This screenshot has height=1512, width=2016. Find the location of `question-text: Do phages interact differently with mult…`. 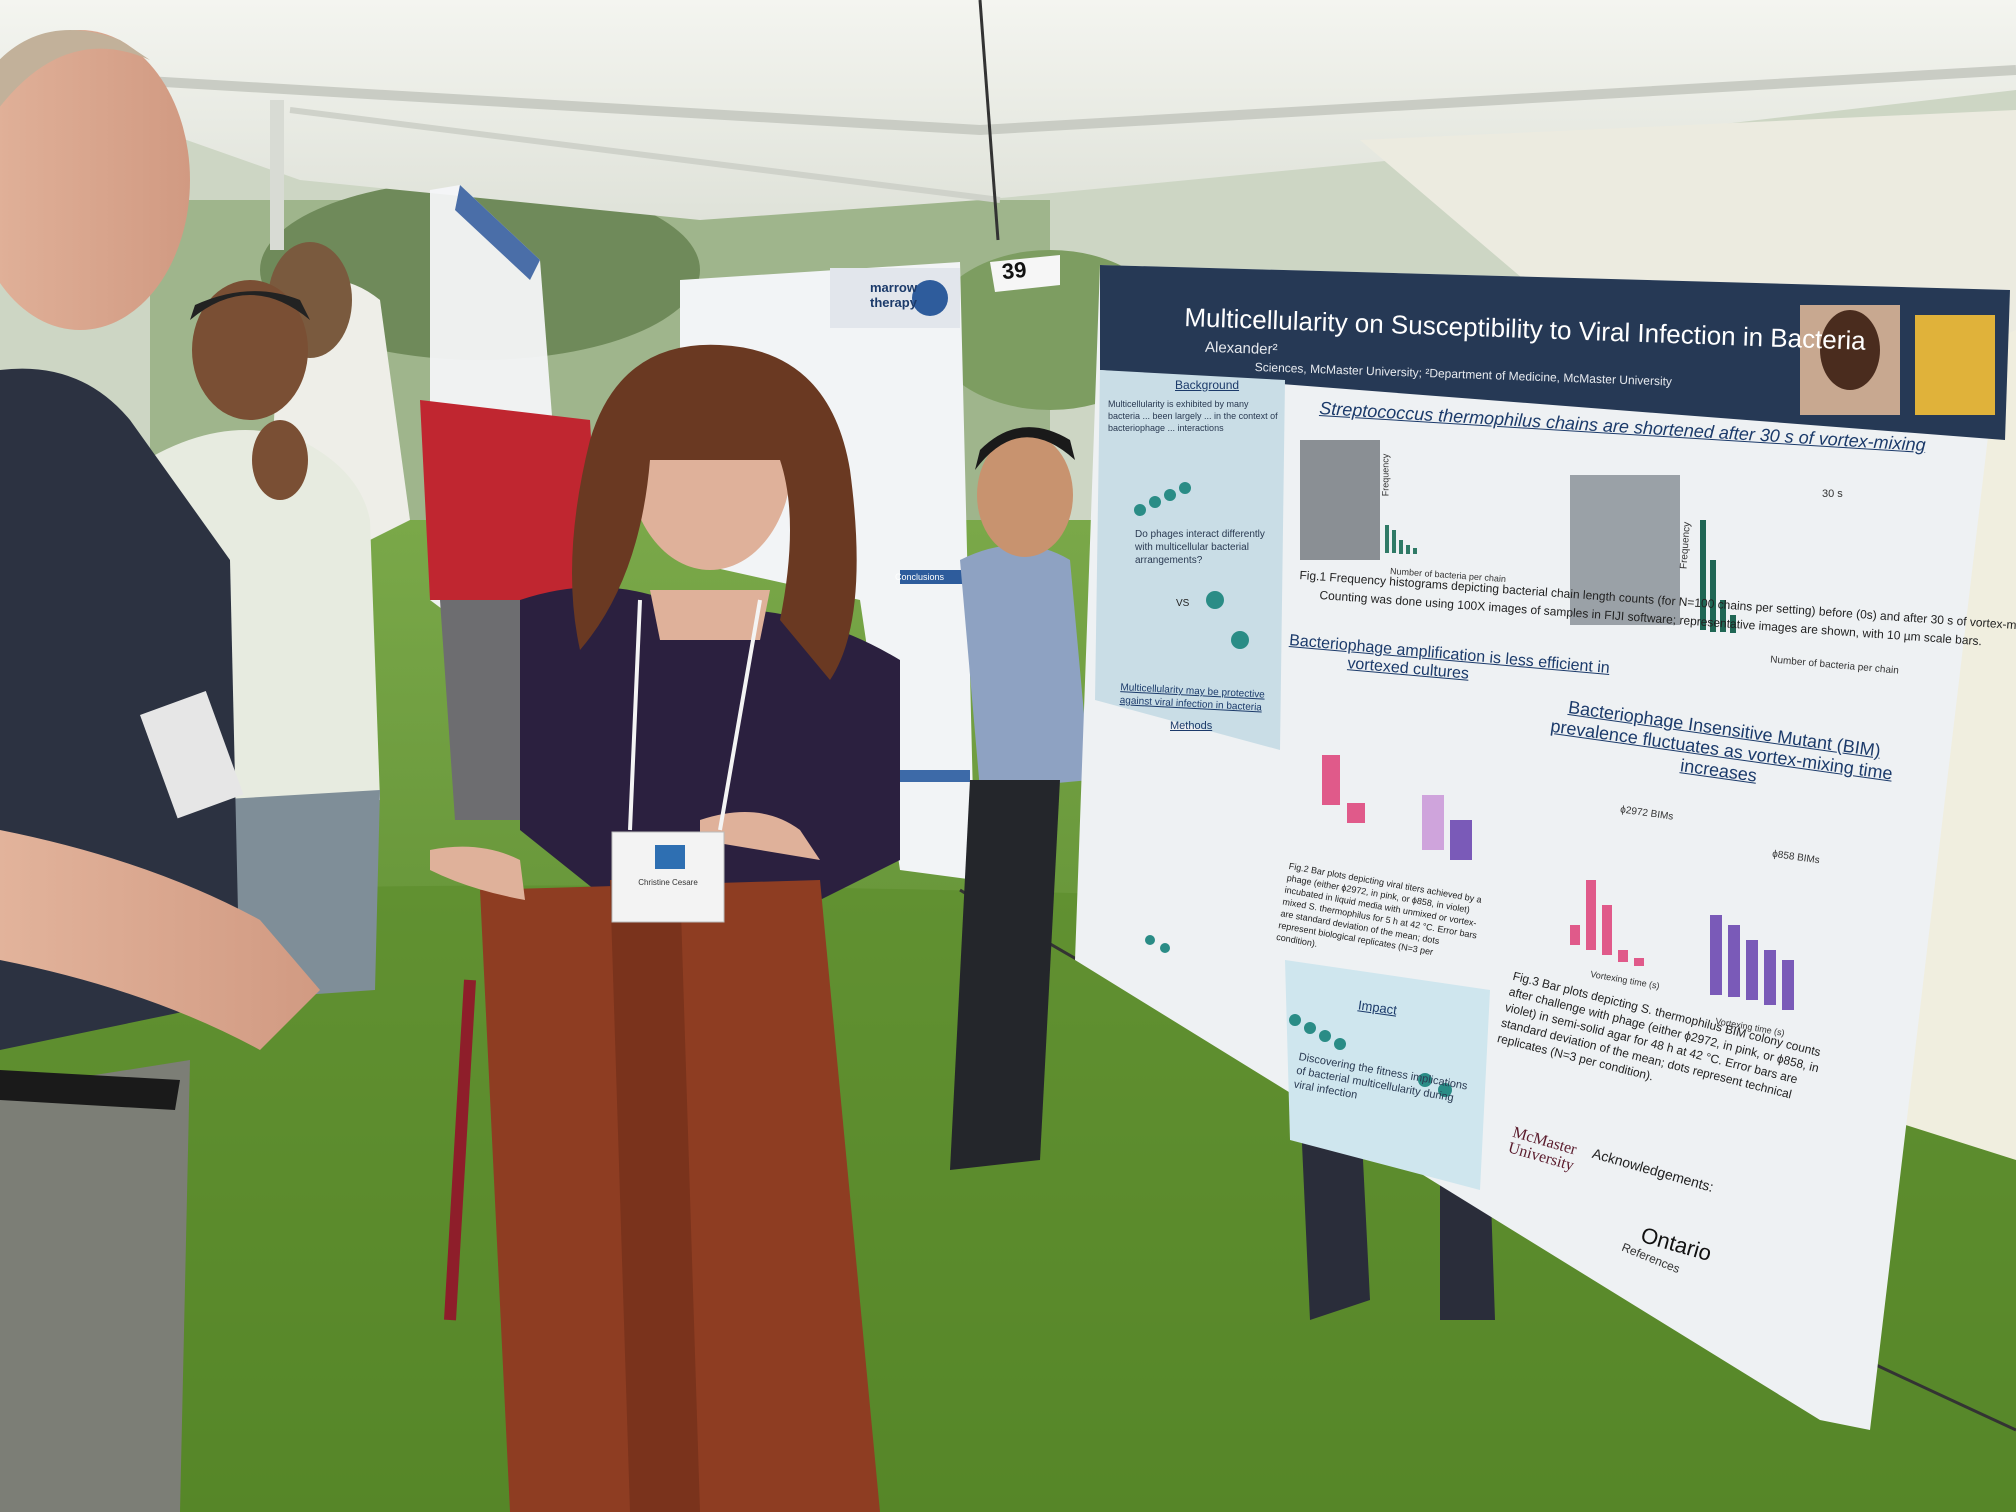

question-text: Do phages interact differently with mult… is located at coordinates (1200, 547).